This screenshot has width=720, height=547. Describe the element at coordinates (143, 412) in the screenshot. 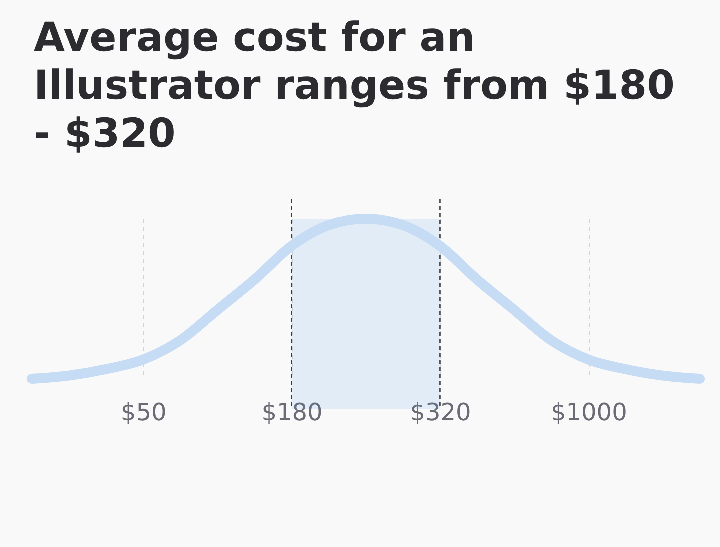

I see `x-tick-label: $50` at that location.